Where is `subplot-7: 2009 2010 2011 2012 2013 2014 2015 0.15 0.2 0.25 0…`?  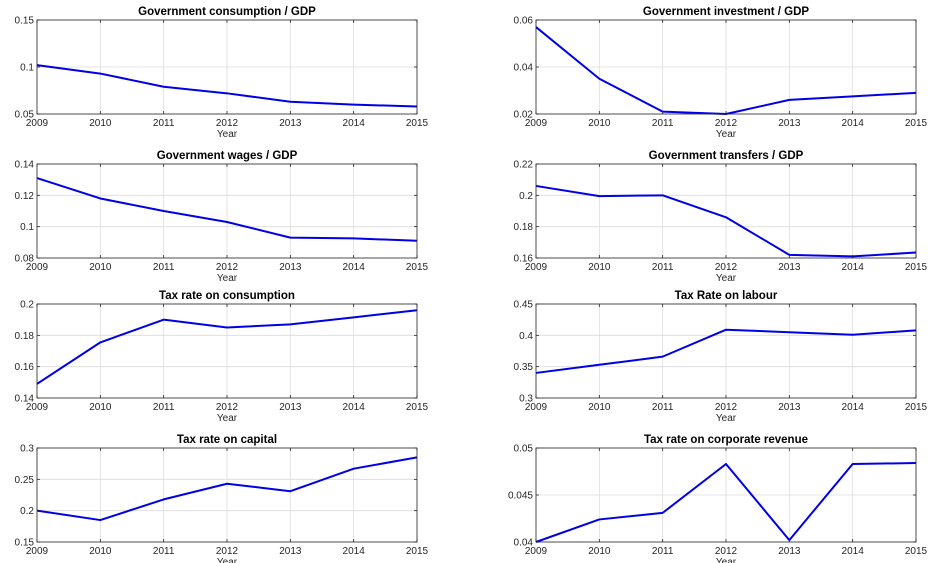
subplot-7: 2009 2010 2011 2012 2013 2014 2015 0.15 0.2 0.25 0… is located at coordinates (222, 498).